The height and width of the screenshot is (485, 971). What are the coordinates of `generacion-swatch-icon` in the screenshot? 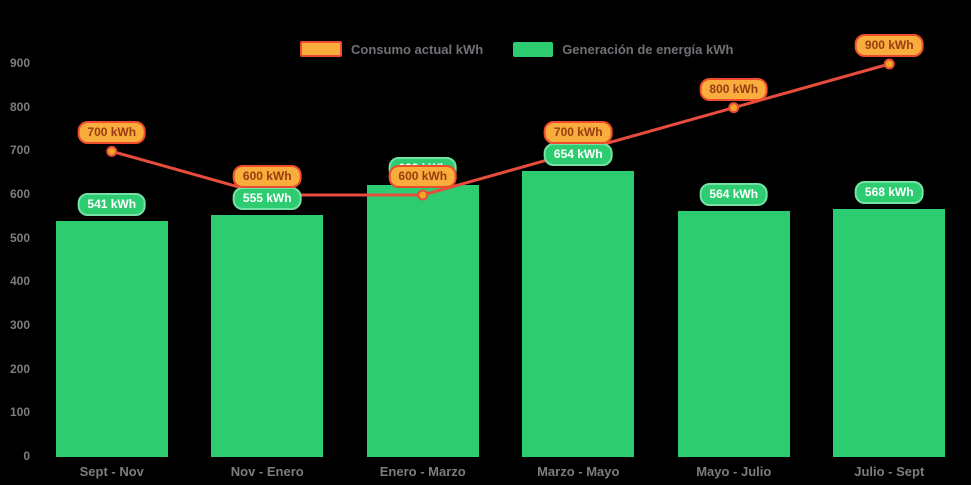 It's located at (533, 49).